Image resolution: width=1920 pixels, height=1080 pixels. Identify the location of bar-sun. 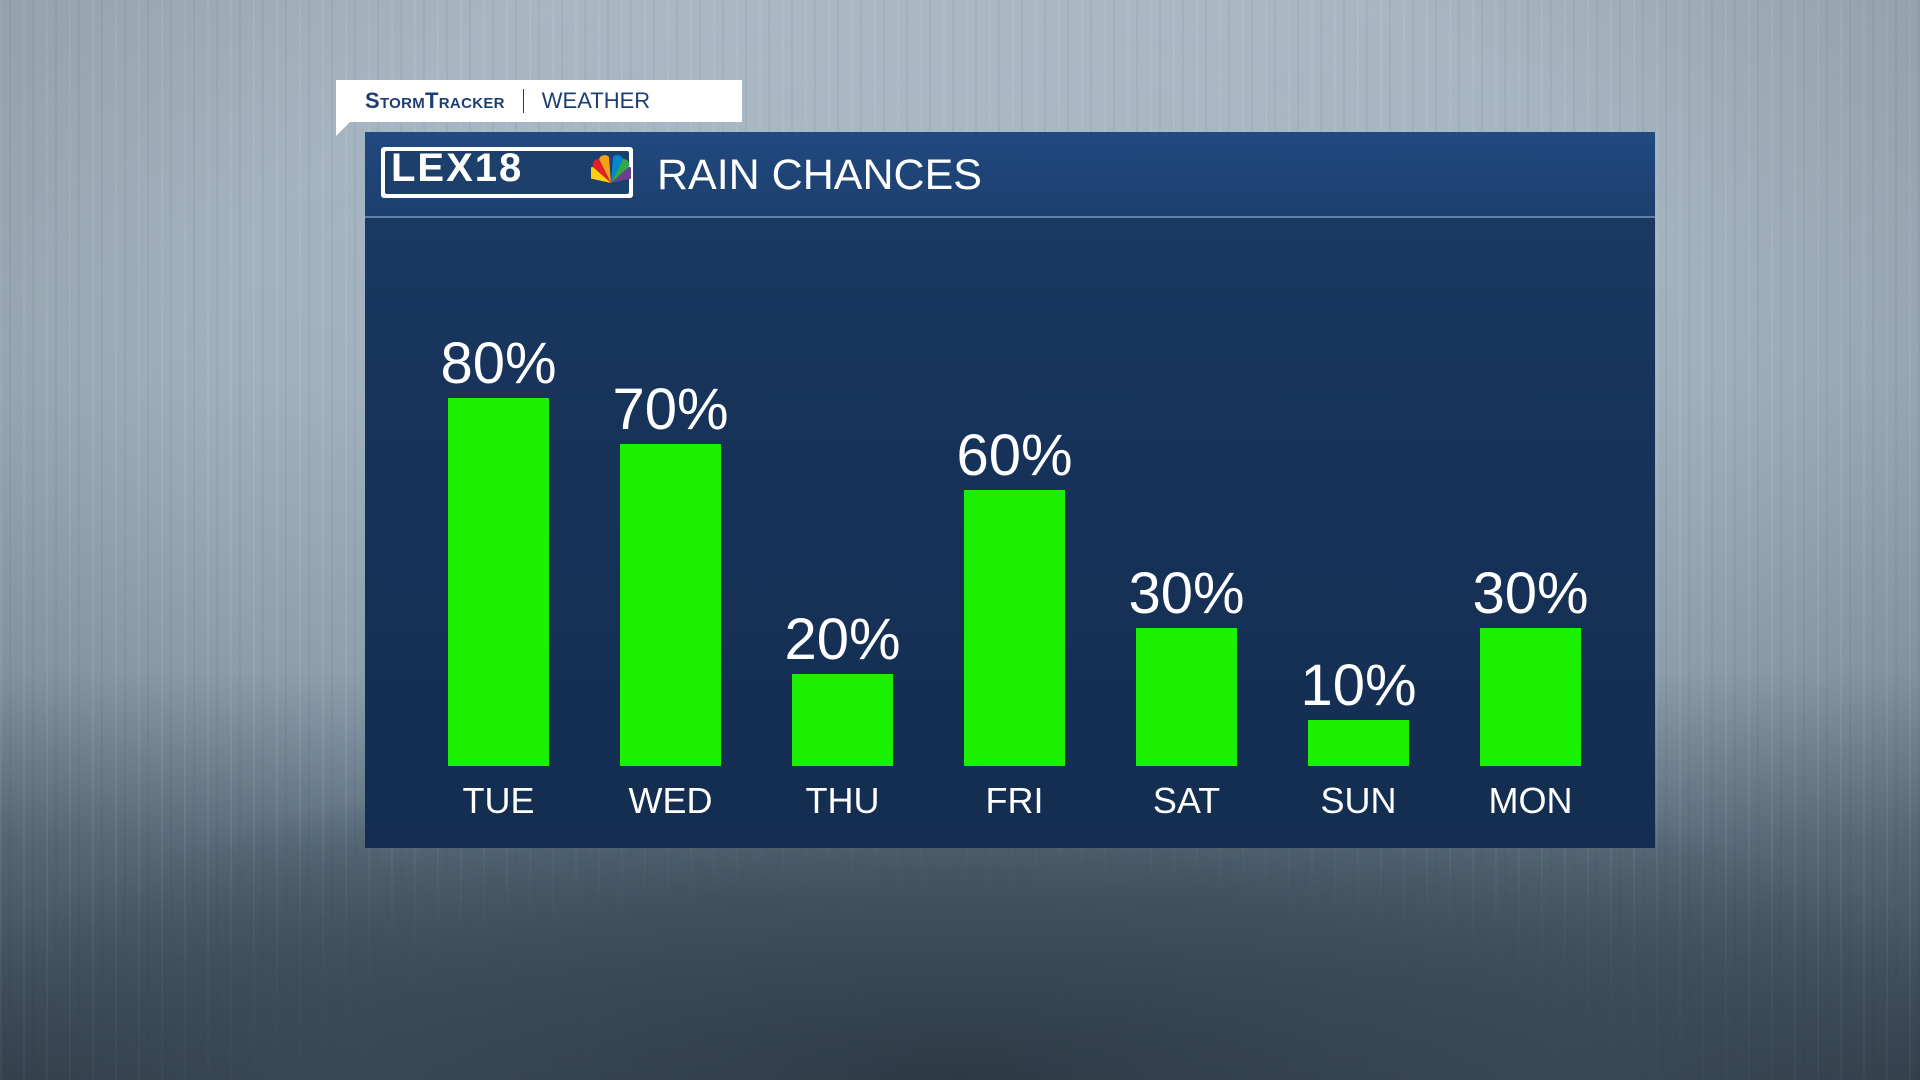
(1358, 743).